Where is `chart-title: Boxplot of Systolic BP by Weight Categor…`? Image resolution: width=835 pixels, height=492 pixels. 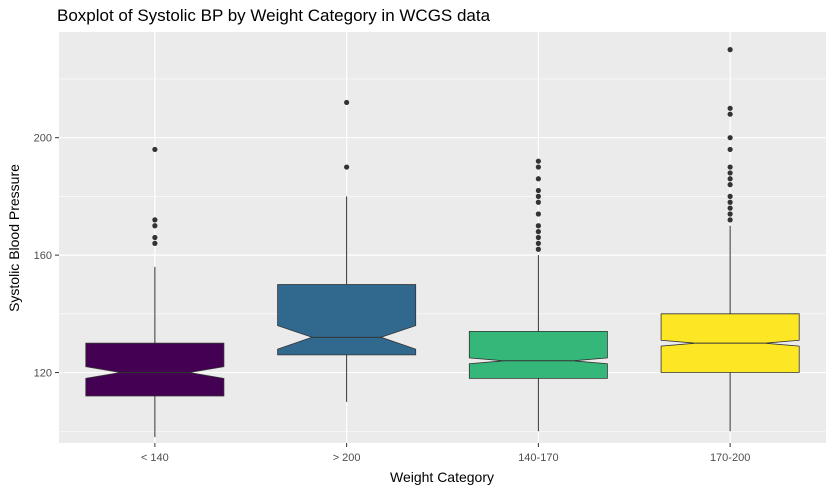 chart-title: Boxplot of Systolic BP by Weight Categor… is located at coordinates (274, 15).